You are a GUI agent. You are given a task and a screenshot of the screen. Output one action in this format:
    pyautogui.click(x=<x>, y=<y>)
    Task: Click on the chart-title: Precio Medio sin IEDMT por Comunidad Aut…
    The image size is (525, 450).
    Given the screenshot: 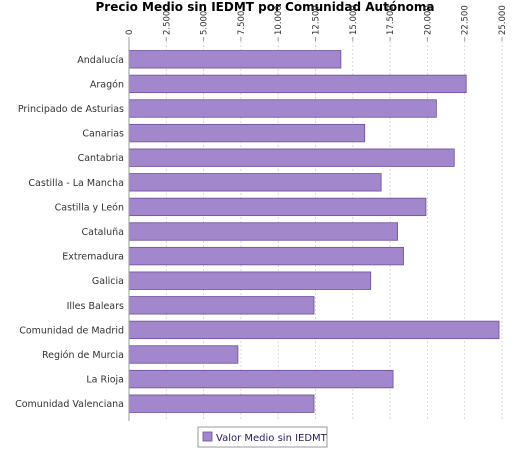 What is the action you would take?
    pyautogui.click(x=265, y=7)
    